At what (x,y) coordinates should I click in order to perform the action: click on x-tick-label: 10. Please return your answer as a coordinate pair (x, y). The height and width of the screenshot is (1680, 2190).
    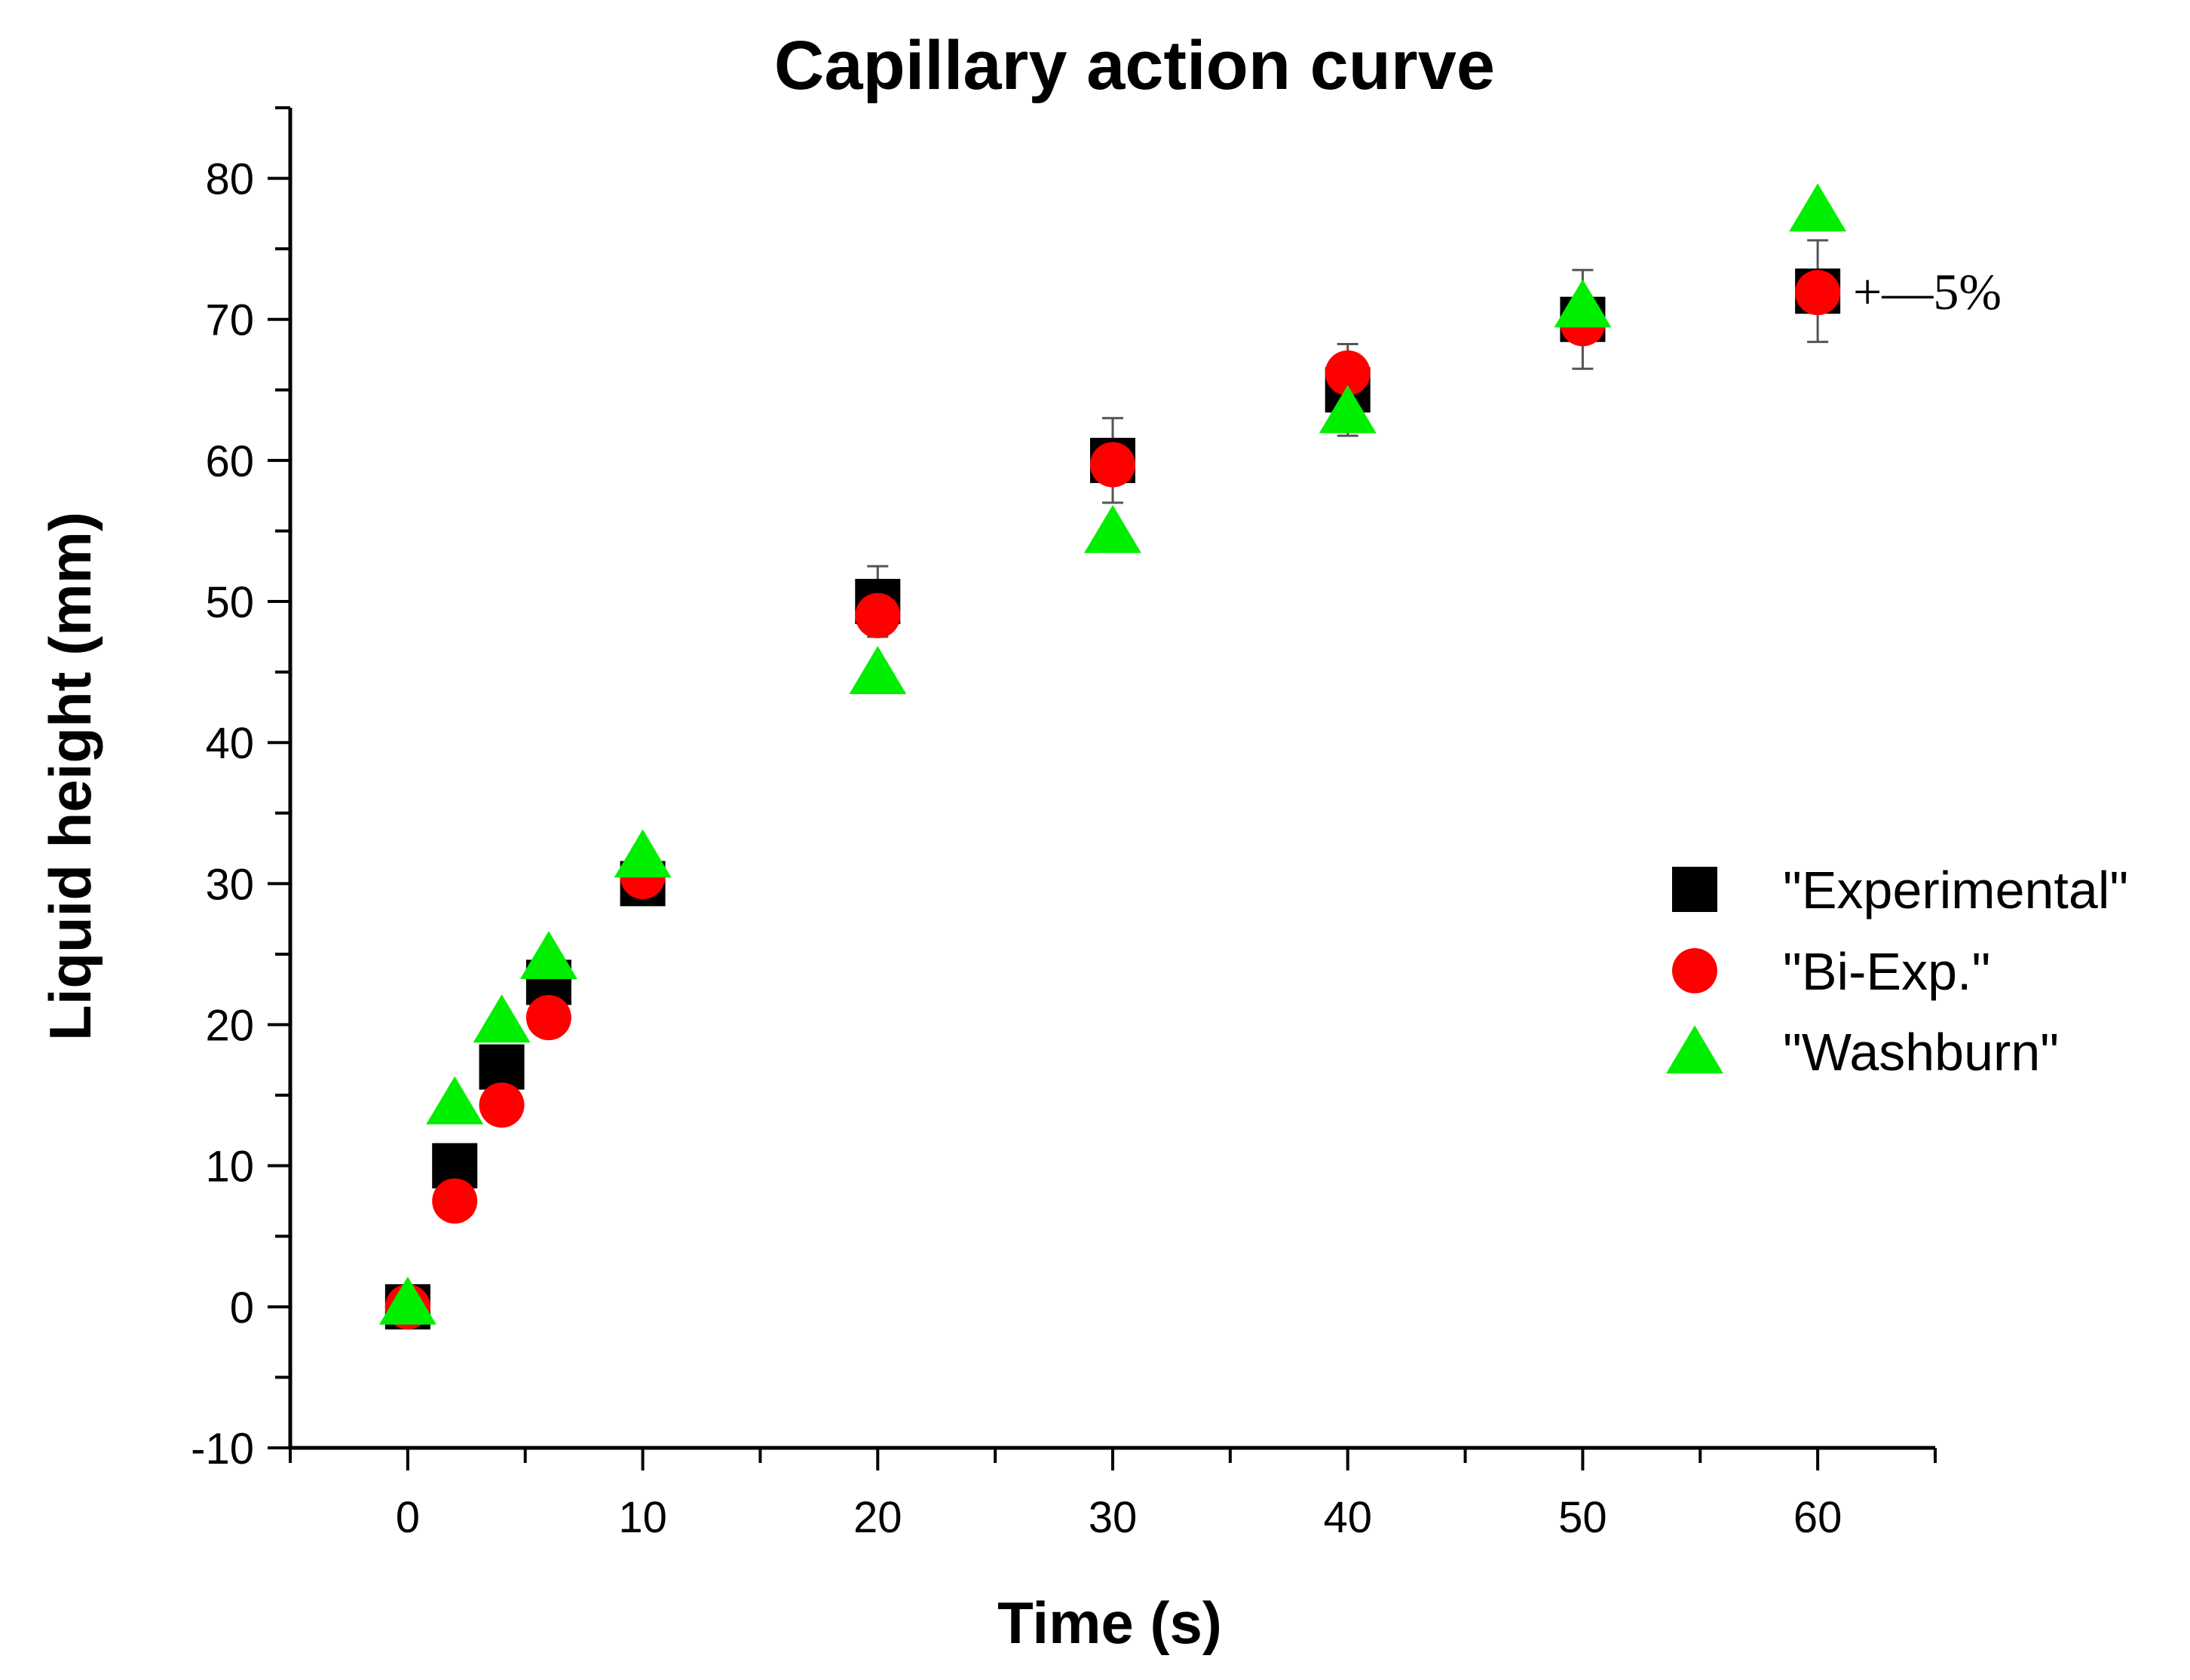
    Looking at the image, I should click on (642, 1517).